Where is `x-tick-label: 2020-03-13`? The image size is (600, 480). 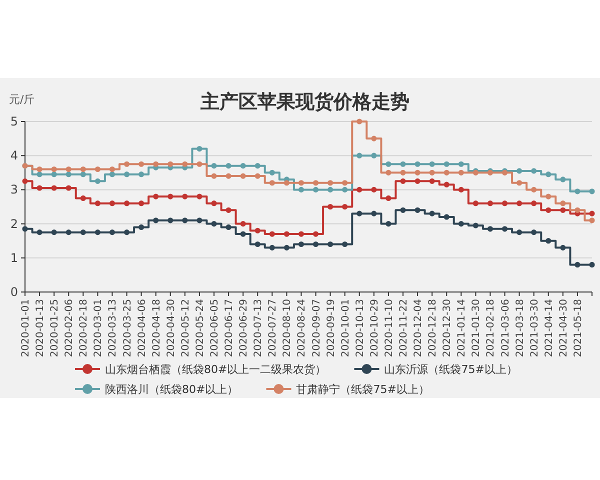
x-tick-label: 2020-03-13 is located at coordinates (113, 328).